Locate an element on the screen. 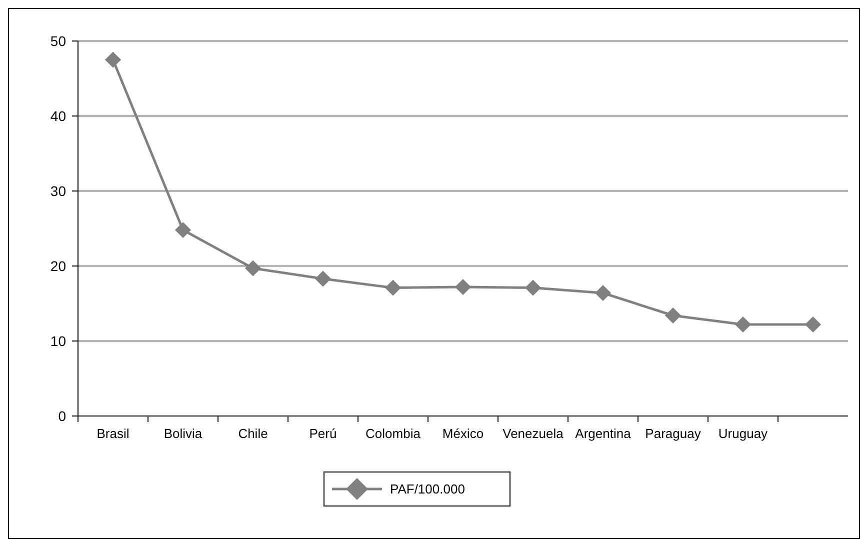 The image size is (868, 547). x-tick-label: Chile is located at coordinates (253, 433).